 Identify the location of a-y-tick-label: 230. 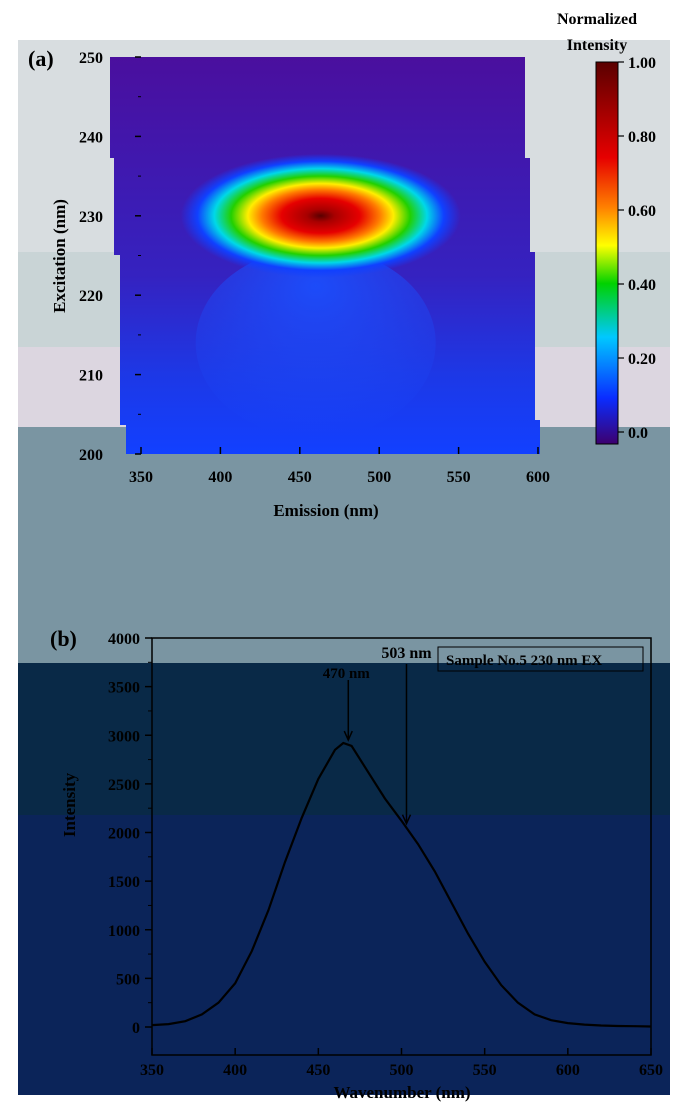
(91, 217).